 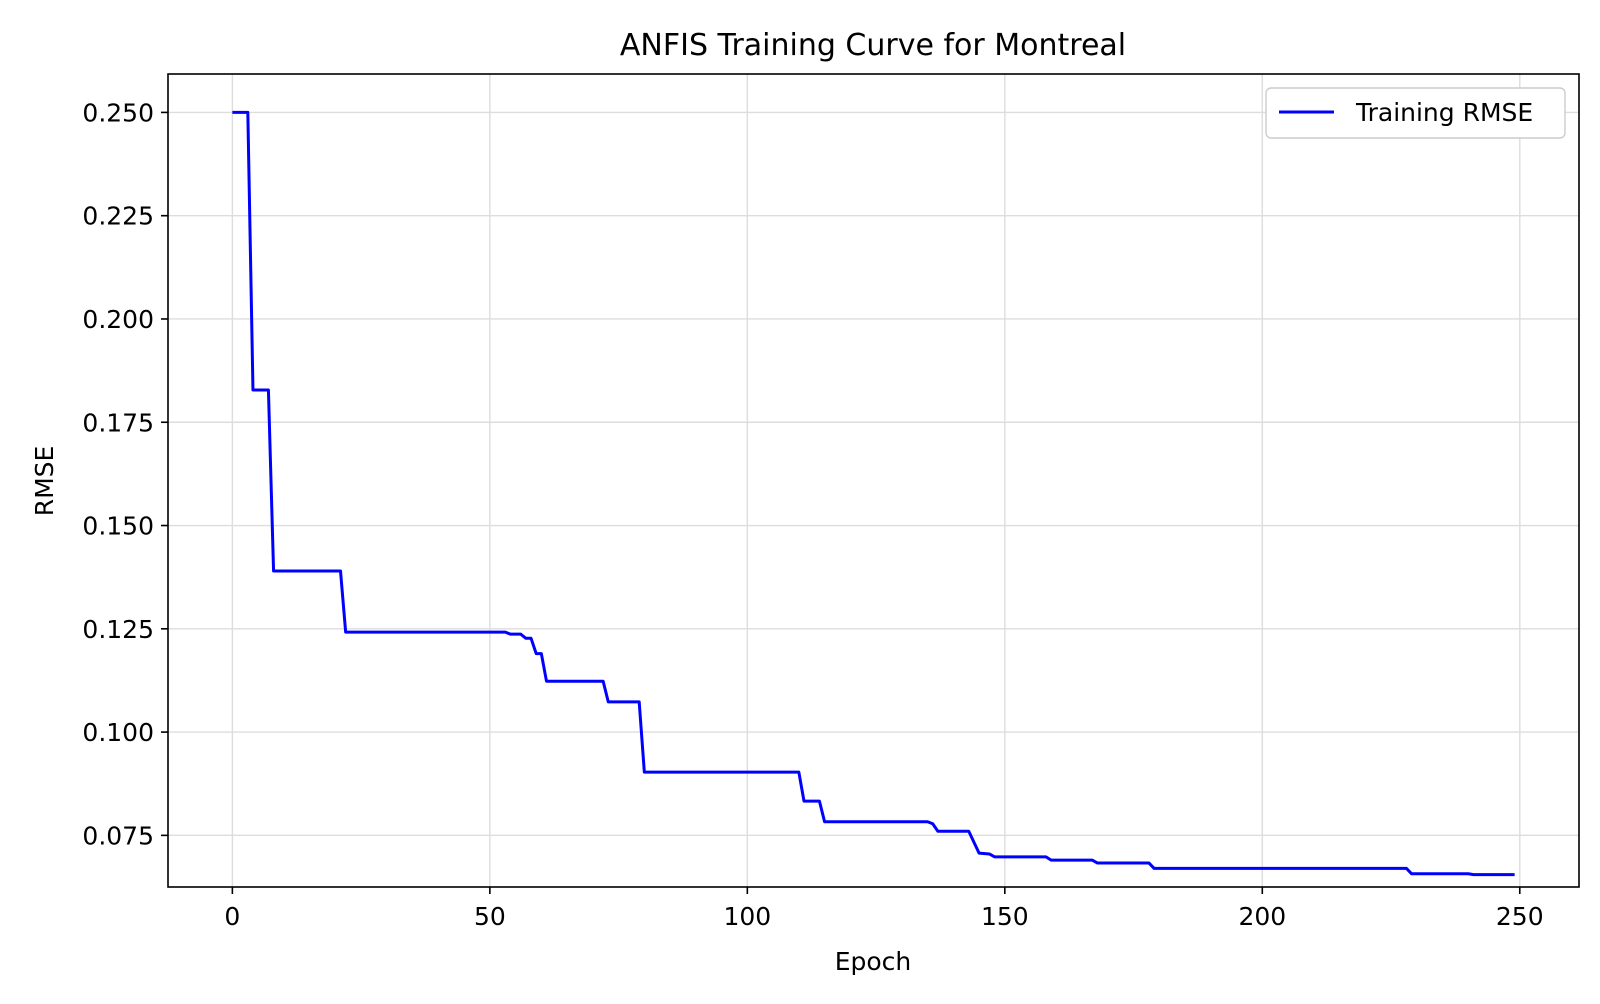 I want to click on x-tick-label: 200, so click(x=1262, y=916).